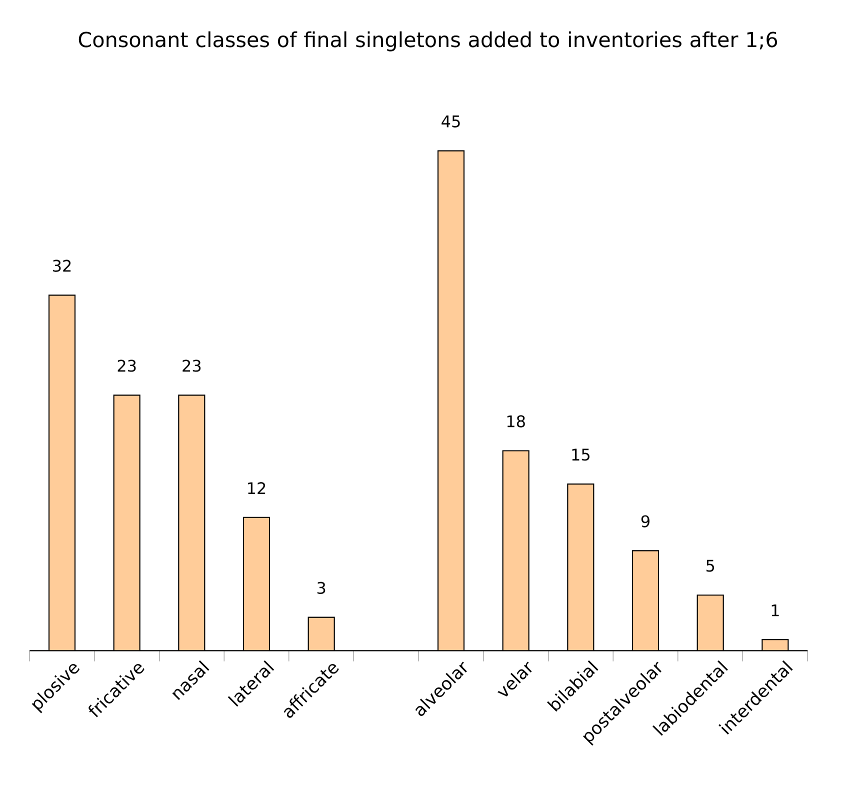 This screenshot has width=852, height=804. Describe the element at coordinates (710, 566) in the screenshot. I see `data-label: 5` at that location.